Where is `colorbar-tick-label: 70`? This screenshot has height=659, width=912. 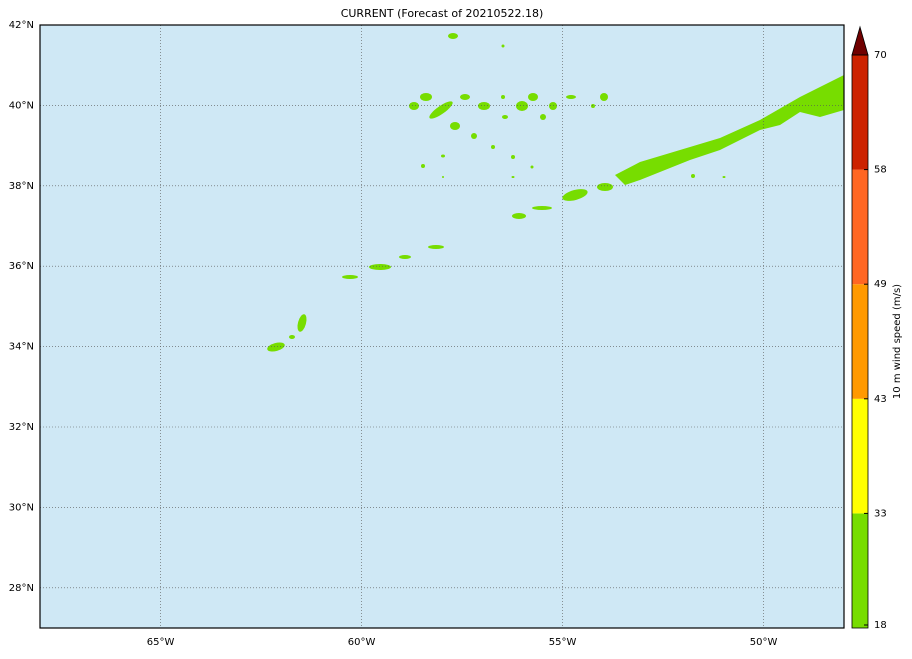
colorbar-tick-label: 70 is located at coordinates (880, 55).